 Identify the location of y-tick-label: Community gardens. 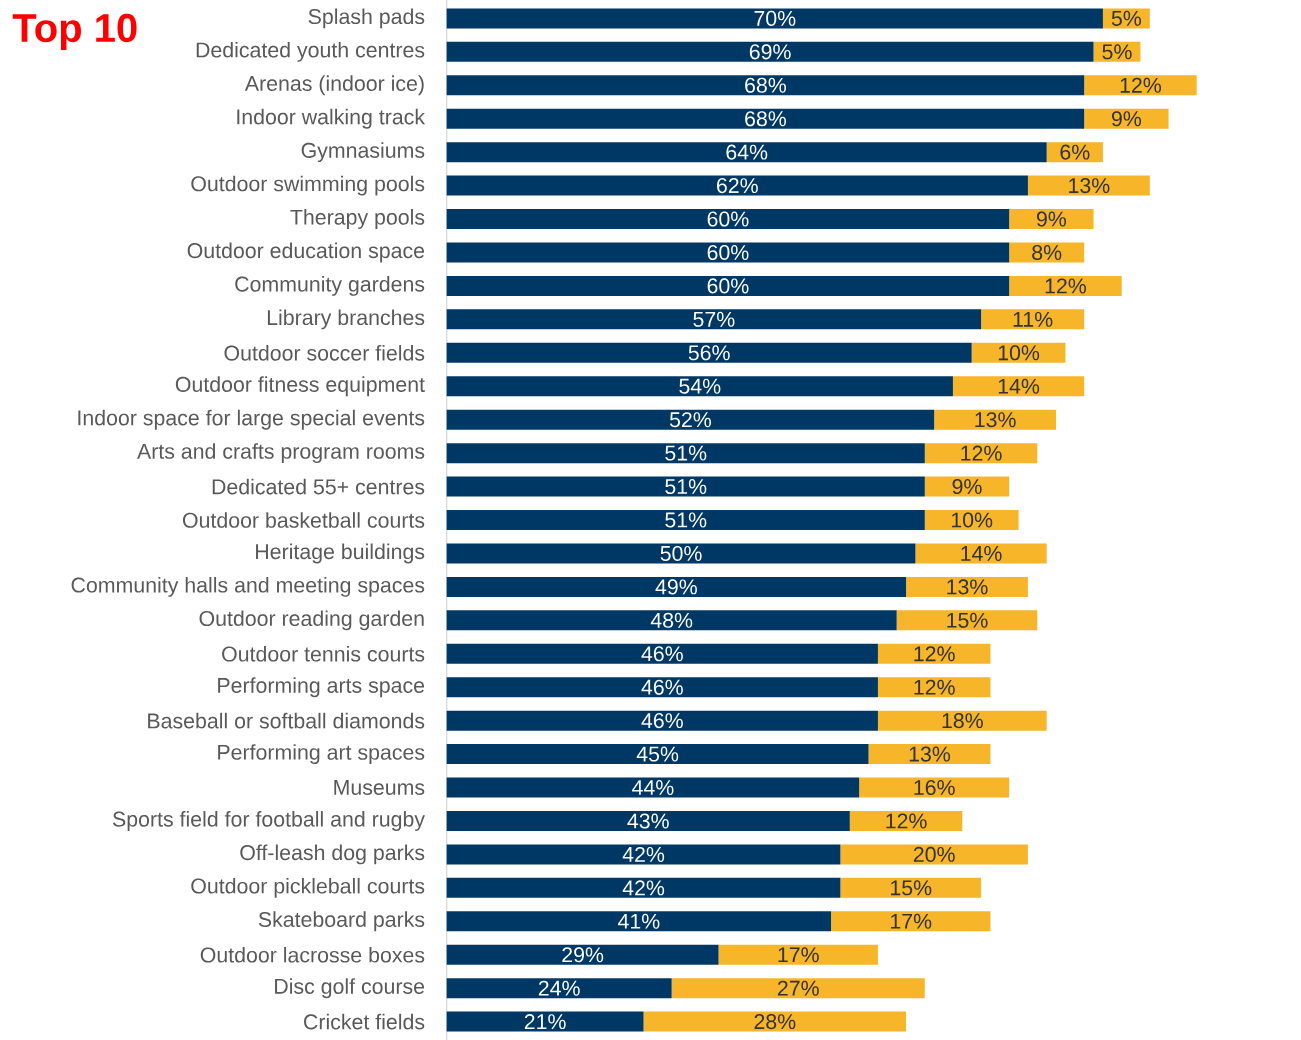
(330, 285).